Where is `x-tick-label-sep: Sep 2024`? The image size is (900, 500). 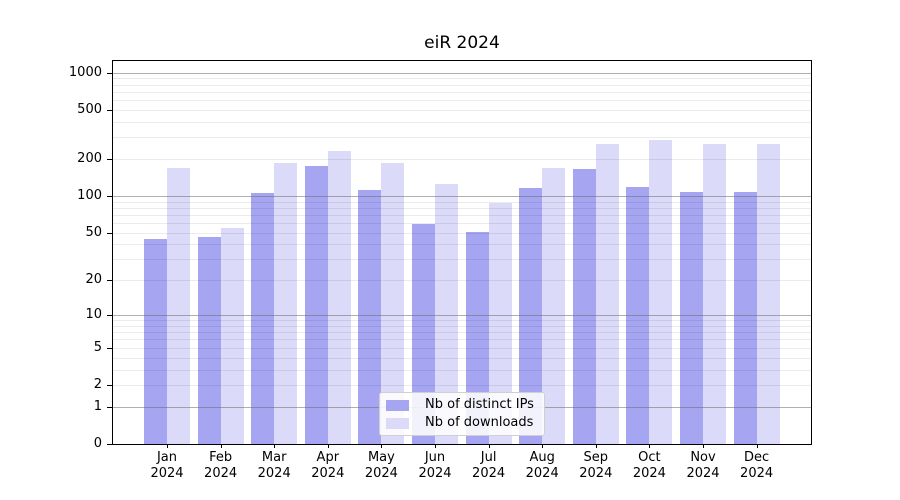 x-tick-label-sep: Sep 2024 is located at coordinates (596, 466).